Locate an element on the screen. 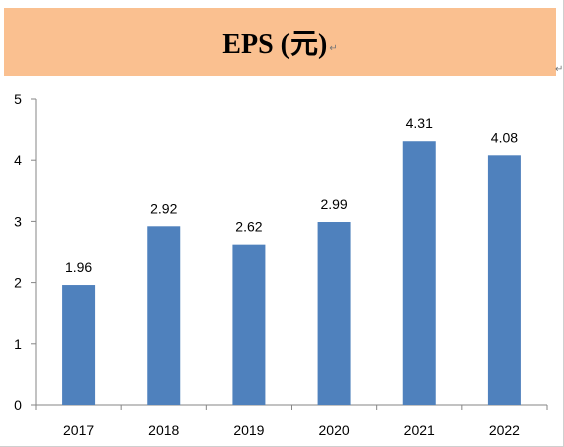 The width and height of the screenshot is (564, 447). x-tick-label-2019: 2019 is located at coordinates (248, 430).